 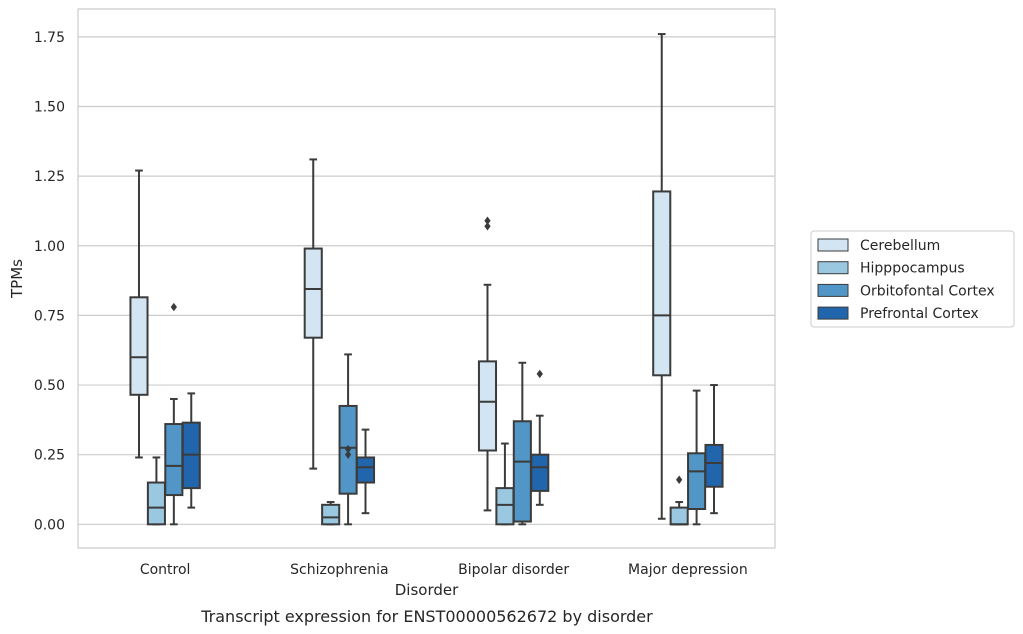 What do you see at coordinates (49, 281) in the screenshot?
I see `y-tick-labels: 0.00 0.25 0.50 0.75 1.00 1.25 1.50 1.75` at bounding box center [49, 281].